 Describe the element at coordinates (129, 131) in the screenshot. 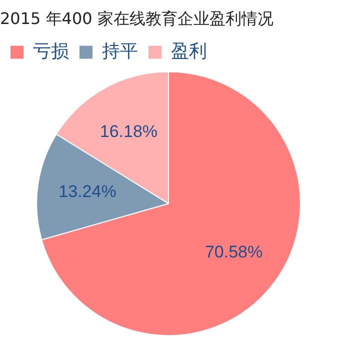

I see `data-label: 16.18%` at that location.